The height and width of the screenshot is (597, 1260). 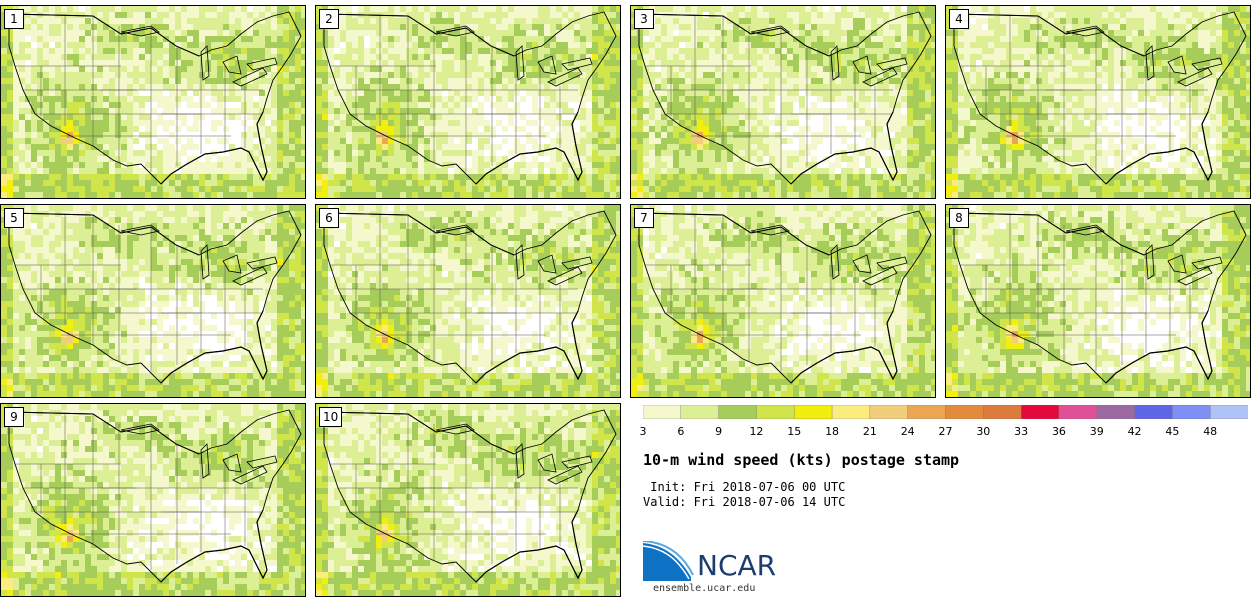 I want to click on colorbar-tick-label: 39, so click(x=1096, y=431).